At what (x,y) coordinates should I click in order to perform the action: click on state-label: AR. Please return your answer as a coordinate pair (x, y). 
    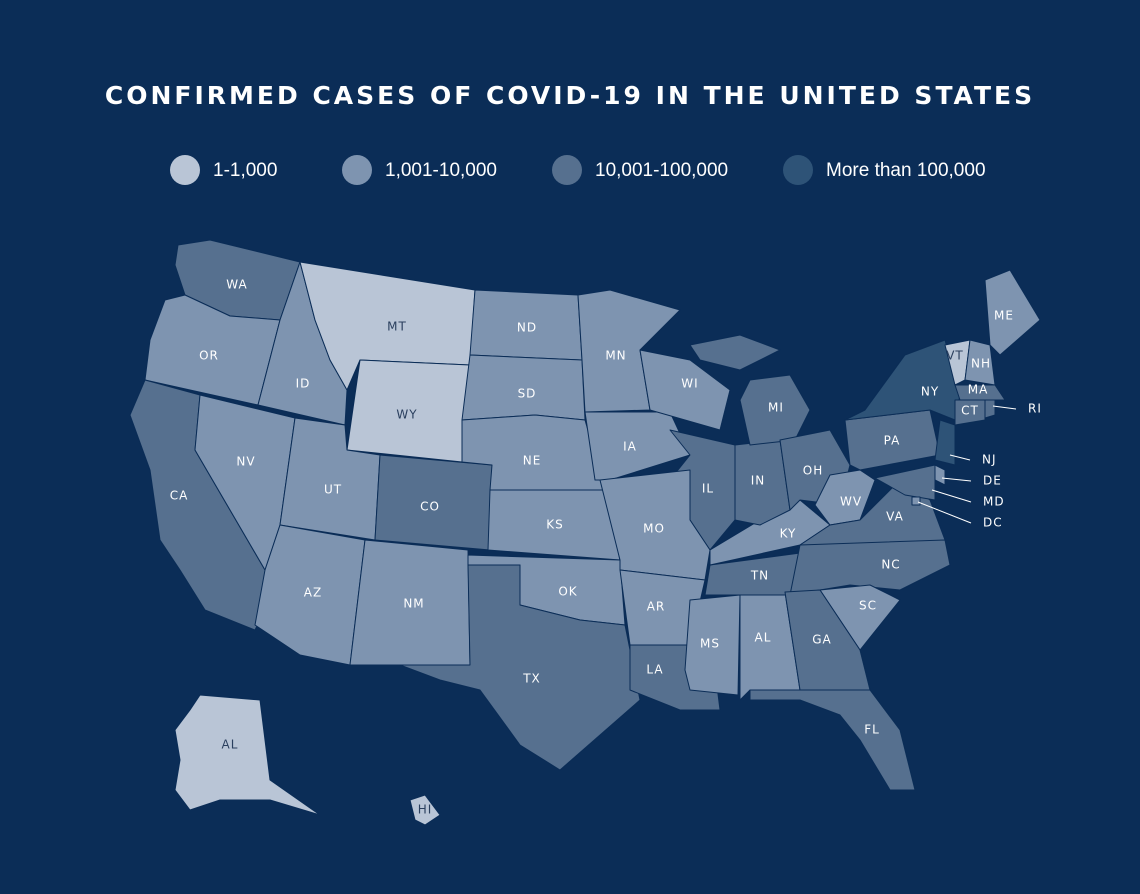
    Looking at the image, I should click on (656, 607).